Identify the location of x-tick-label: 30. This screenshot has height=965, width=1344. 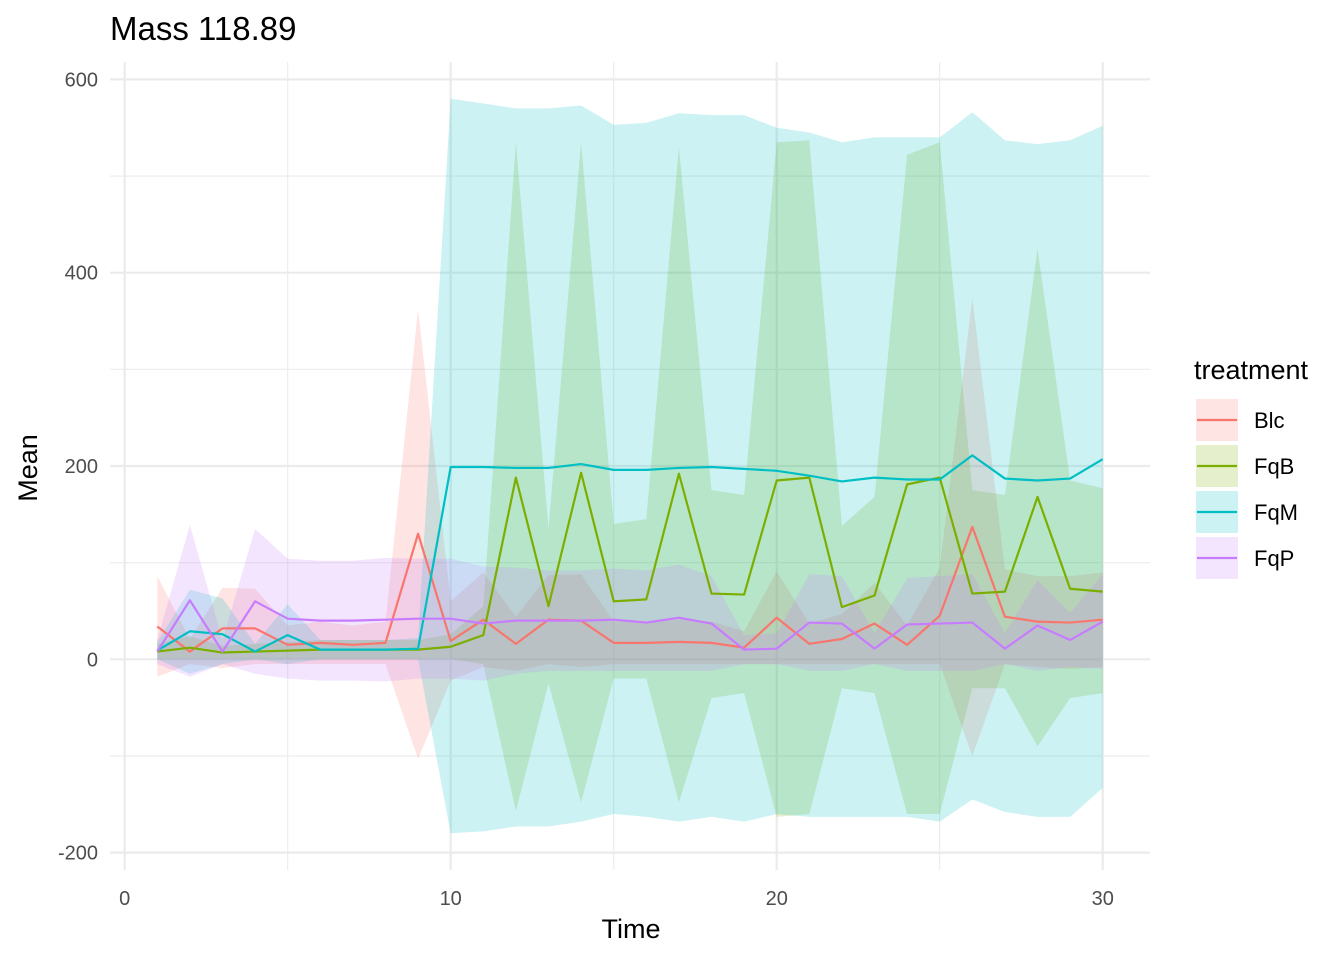
(1103, 899).